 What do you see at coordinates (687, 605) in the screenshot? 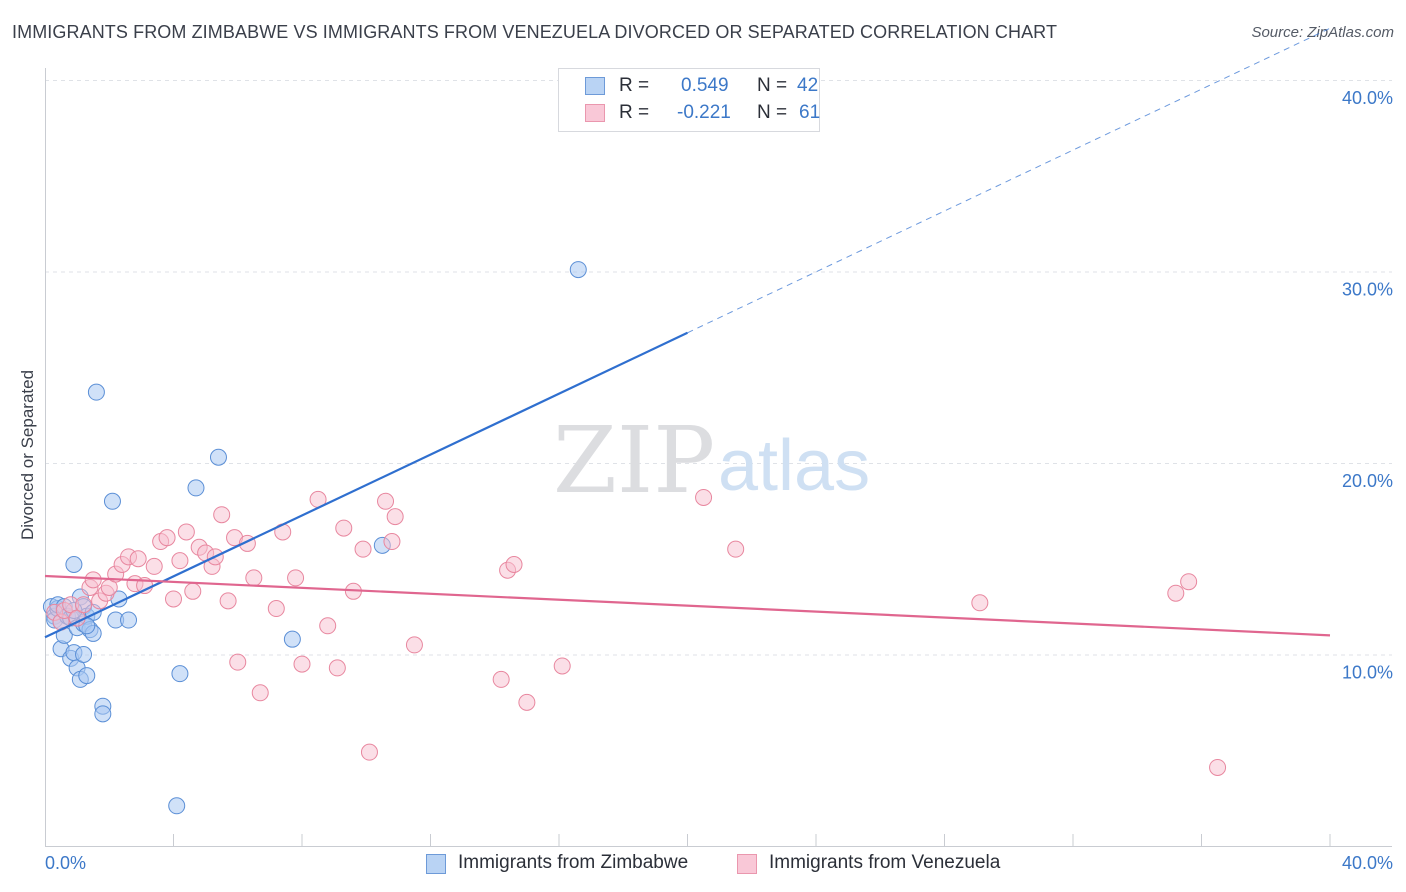
I see `trend-line-venezuela` at bounding box center [687, 605].